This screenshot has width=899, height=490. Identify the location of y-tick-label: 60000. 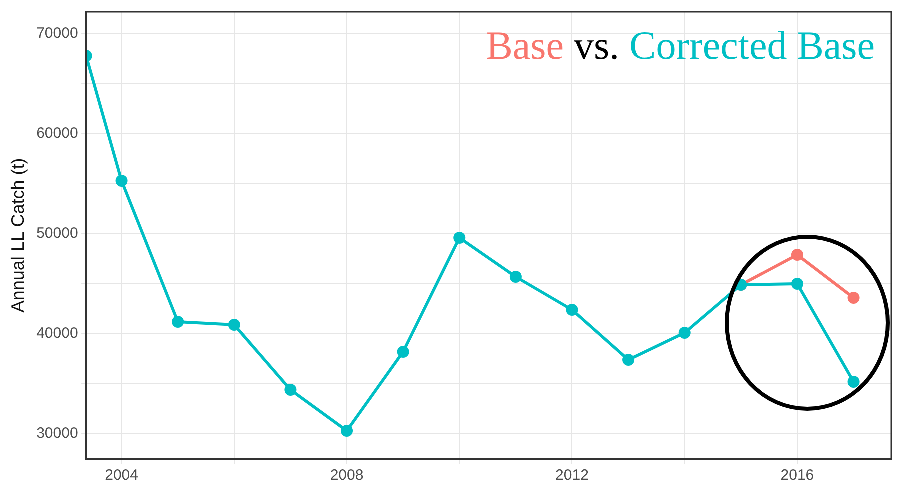
(57, 133).